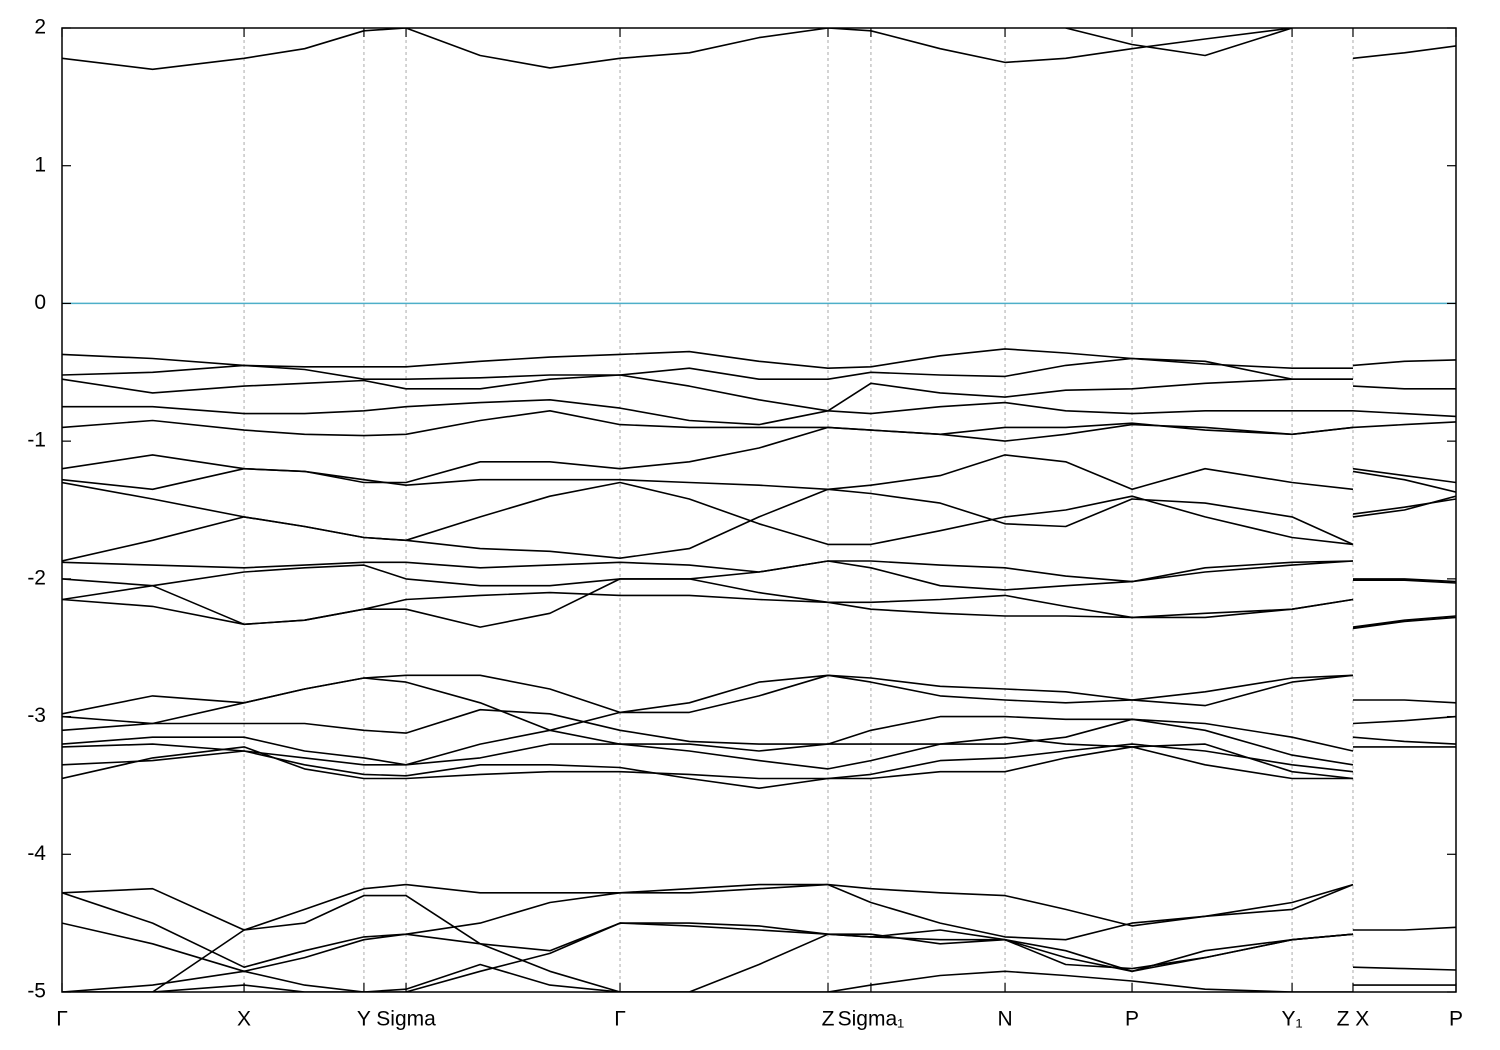  What do you see at coordinates (1292, 1019) in the screenshot?
I see `x-tick-label: Y₁` at bounding box center [1292, 1019].